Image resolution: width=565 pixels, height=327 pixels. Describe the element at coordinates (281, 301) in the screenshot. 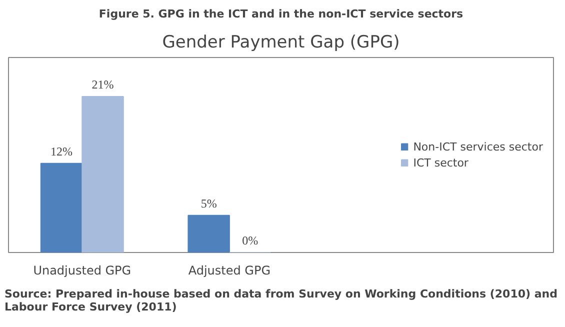

I see `source-note: Source: Prepared in-house based on data from Survey on Working Conditions (2010) and Labour Force Survey (2011)` at that location.